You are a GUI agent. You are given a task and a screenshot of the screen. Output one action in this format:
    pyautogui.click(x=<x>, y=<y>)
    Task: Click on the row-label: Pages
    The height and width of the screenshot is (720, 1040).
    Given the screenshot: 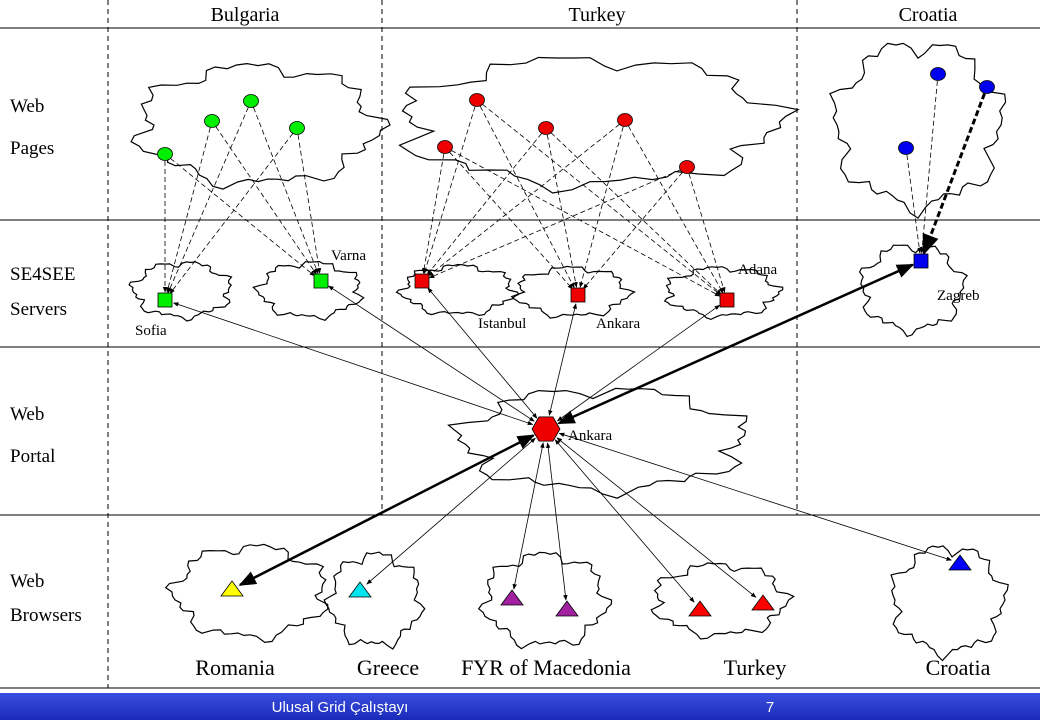 What is the action you would take?
    pyautogui.click(x=32, y=148)
    